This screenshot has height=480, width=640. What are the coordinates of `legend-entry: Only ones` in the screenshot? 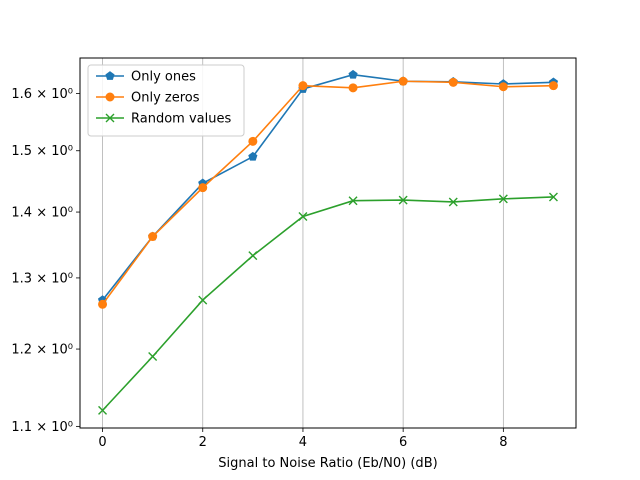 It's located at (146, 77).